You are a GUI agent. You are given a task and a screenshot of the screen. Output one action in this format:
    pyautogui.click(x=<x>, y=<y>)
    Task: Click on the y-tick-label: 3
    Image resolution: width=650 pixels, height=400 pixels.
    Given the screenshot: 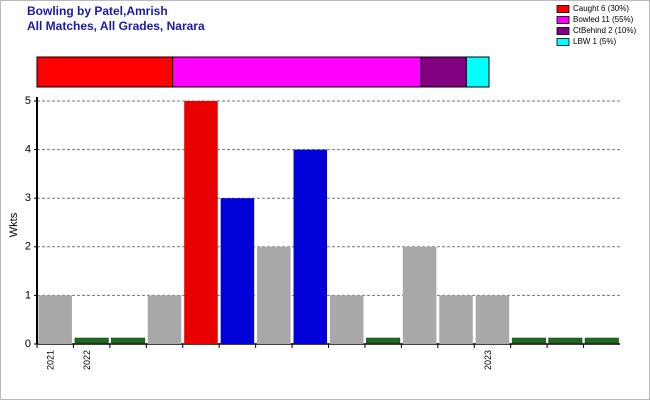 What is the action you would take?
    pyautogui.click(x=28, y=198)
    